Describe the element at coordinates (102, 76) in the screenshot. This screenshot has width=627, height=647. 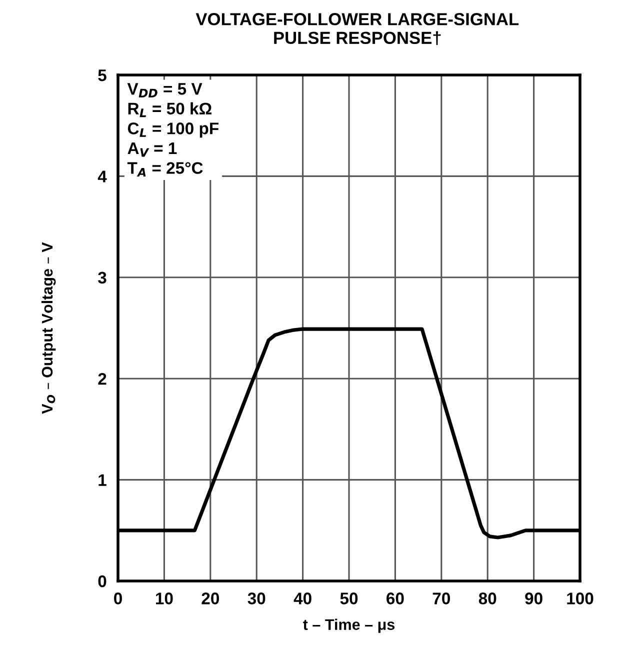
I see `y-tick-label: 5` at that location.